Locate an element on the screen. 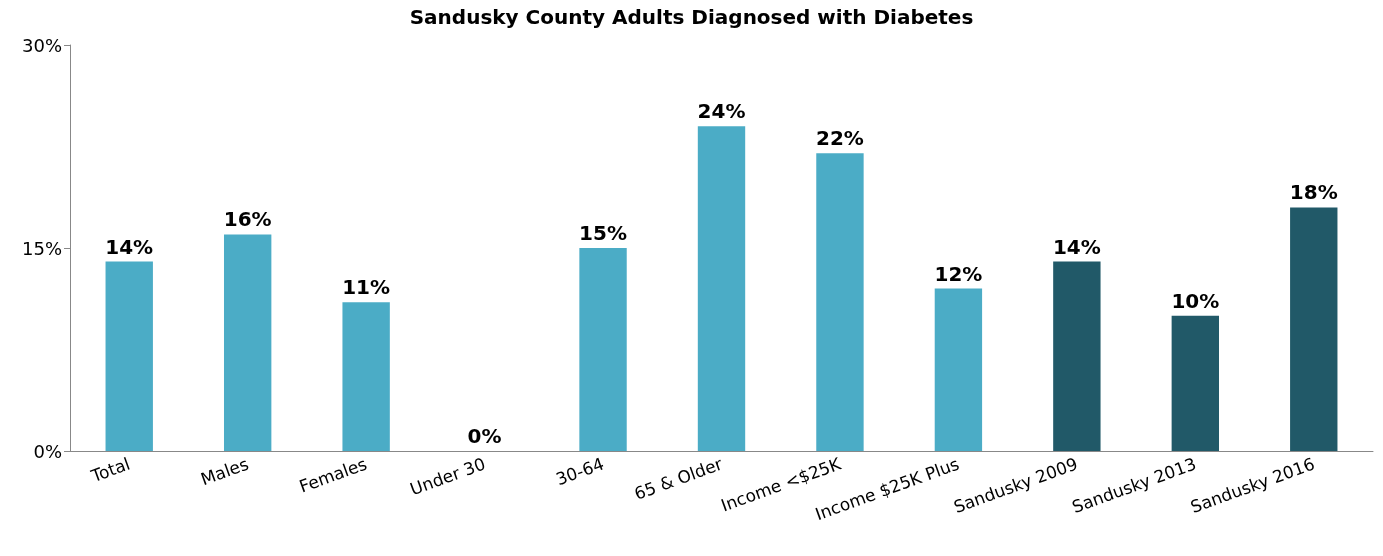 This screenshot has height=556, width=1383. chart-title: Sandusky County Adults Diagnosed with Diabetes is located at coordinates (691, 17).